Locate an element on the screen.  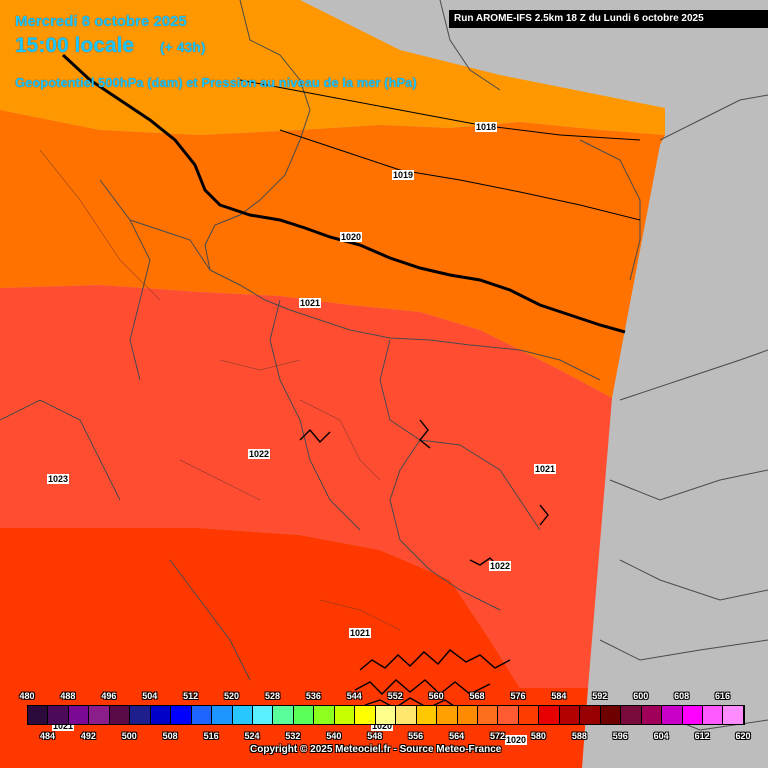
scale-label-top: 616 is located at coordinates (723, 696).